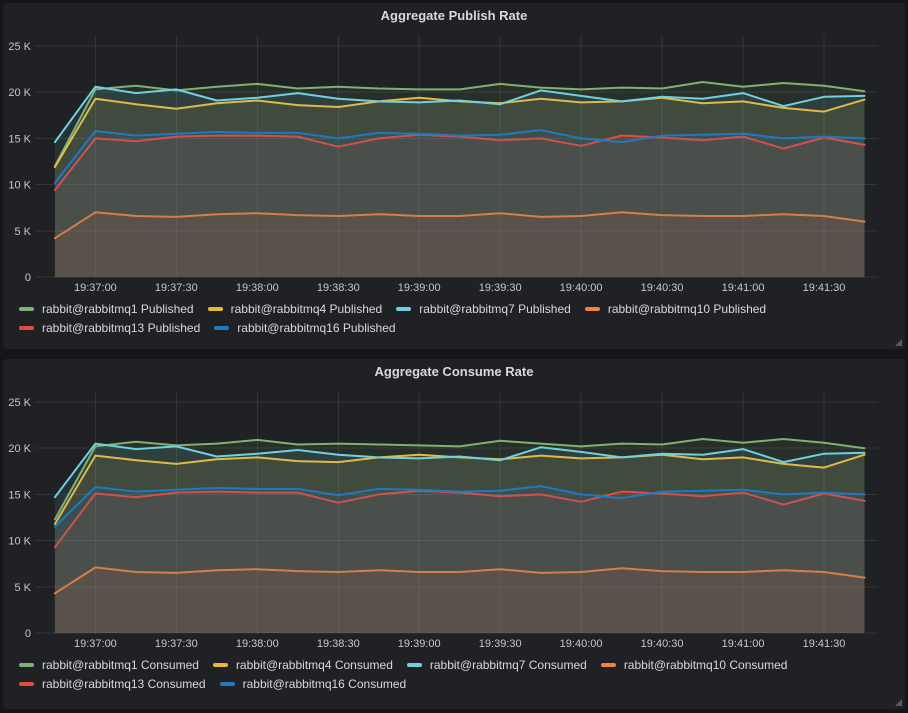  I want to click on legend-item: rabbit@rabbitmq1 Consumed, so click(109, 664).